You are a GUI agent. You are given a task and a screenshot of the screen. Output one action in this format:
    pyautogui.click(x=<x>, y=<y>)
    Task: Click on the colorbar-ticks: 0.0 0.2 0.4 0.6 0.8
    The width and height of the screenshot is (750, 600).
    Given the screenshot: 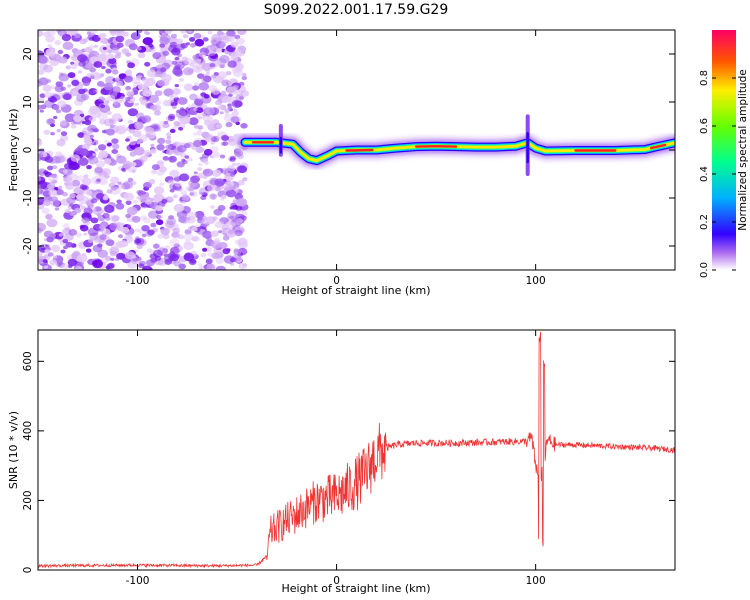 What is the action you would take?
    pyautogui.click(x=717, y=174)
    